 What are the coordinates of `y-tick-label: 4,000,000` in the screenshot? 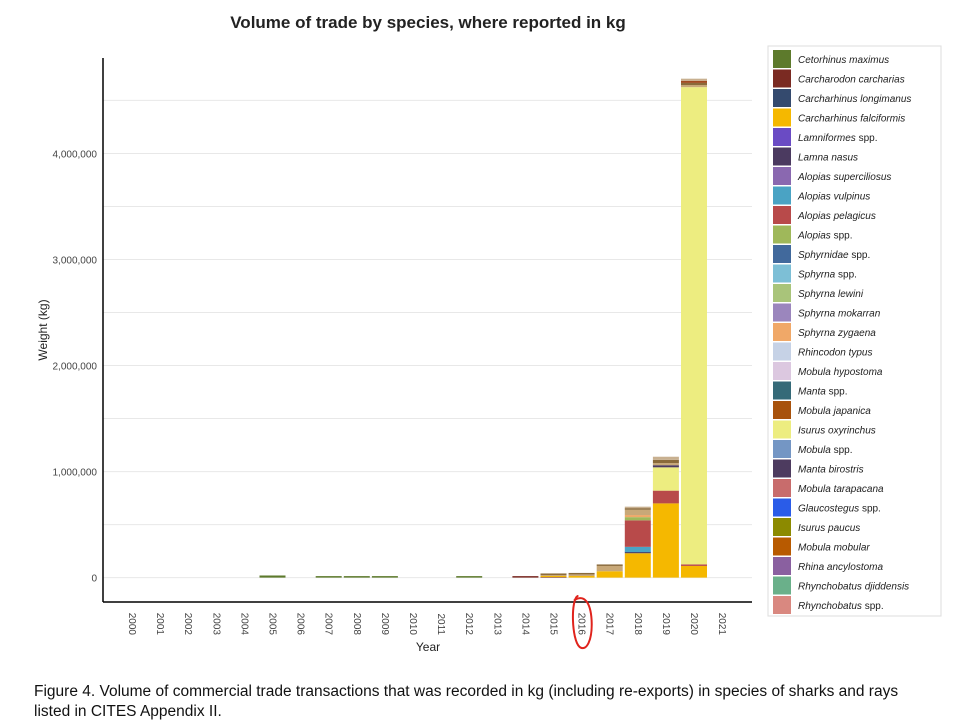 It's located at (75, 154).